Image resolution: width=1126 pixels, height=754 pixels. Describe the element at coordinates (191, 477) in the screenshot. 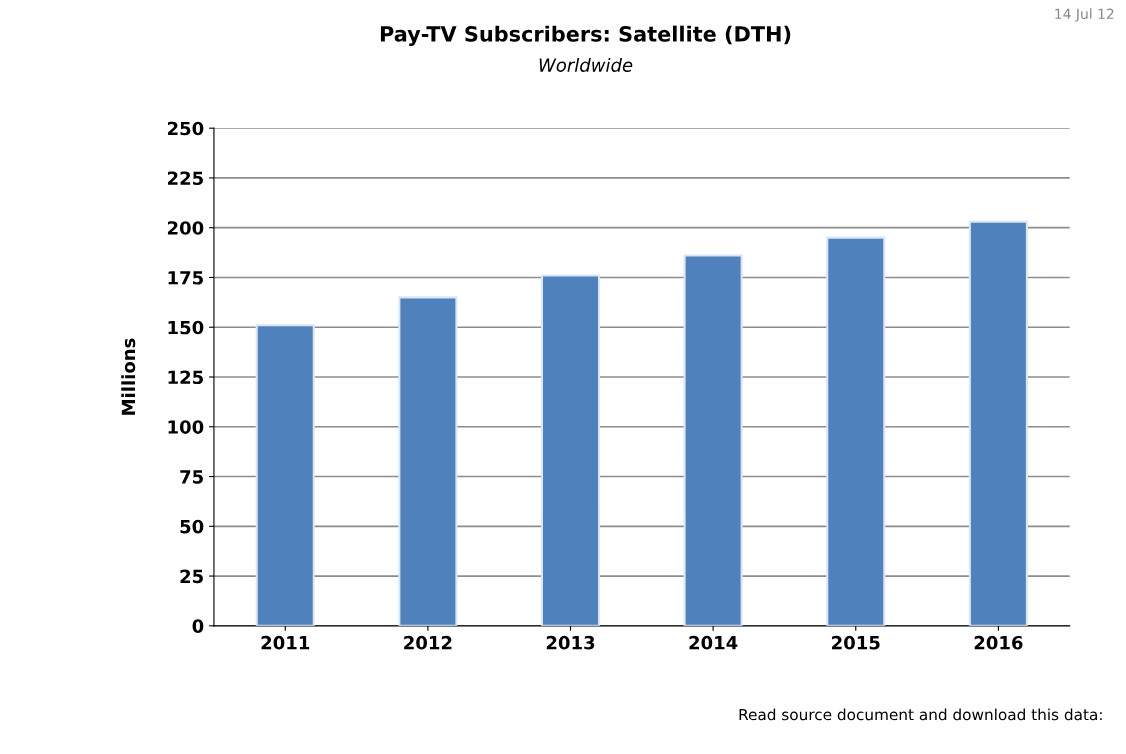

I see `y-tick-label: 75` at that location.